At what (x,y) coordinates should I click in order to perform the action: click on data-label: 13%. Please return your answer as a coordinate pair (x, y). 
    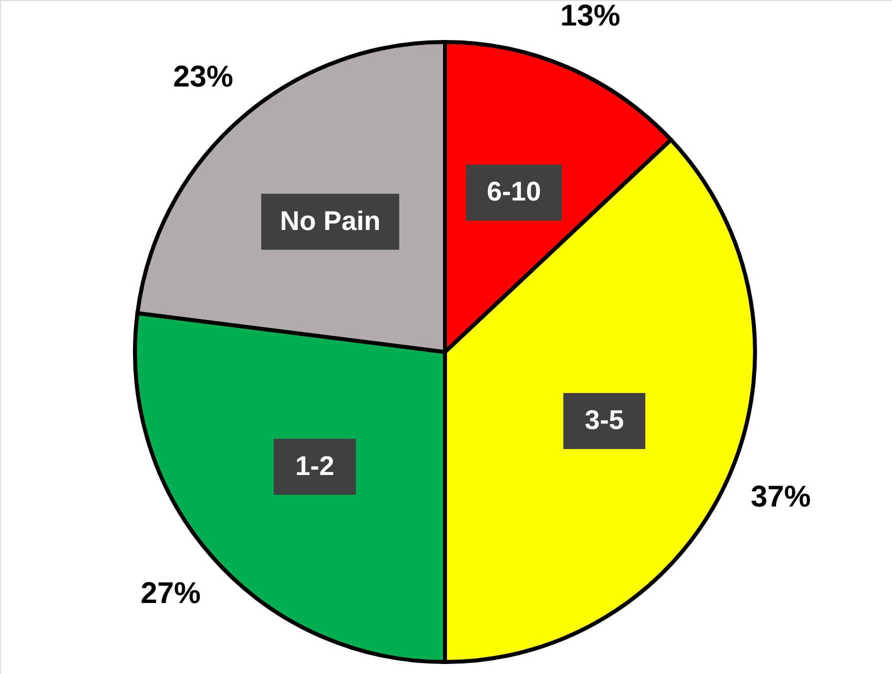
    Looking at the image, I should click on (590, 16).